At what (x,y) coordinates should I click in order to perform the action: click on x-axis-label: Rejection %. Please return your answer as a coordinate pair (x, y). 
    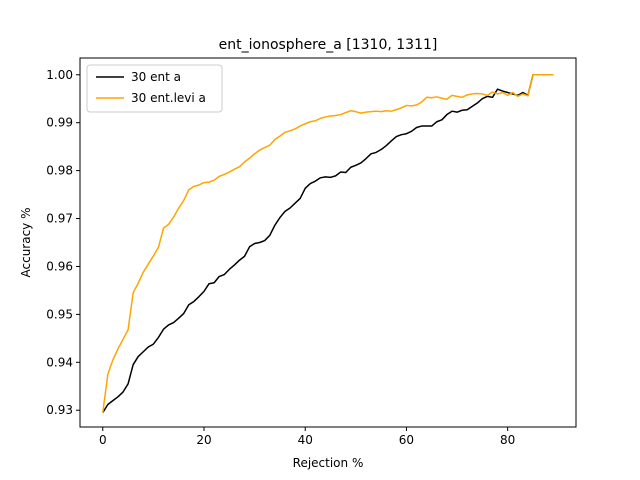
    Looking at the image, I should click on (328, 463).